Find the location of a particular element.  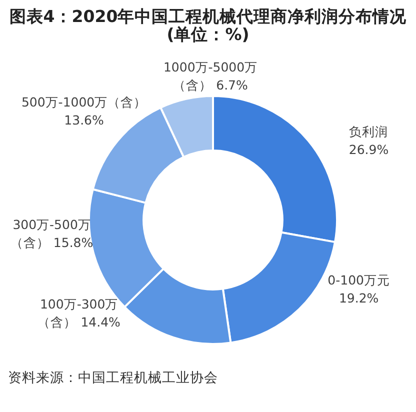

slice-label: 1000万-5000万（含） 6.7% is located at coordinates (210, 76).